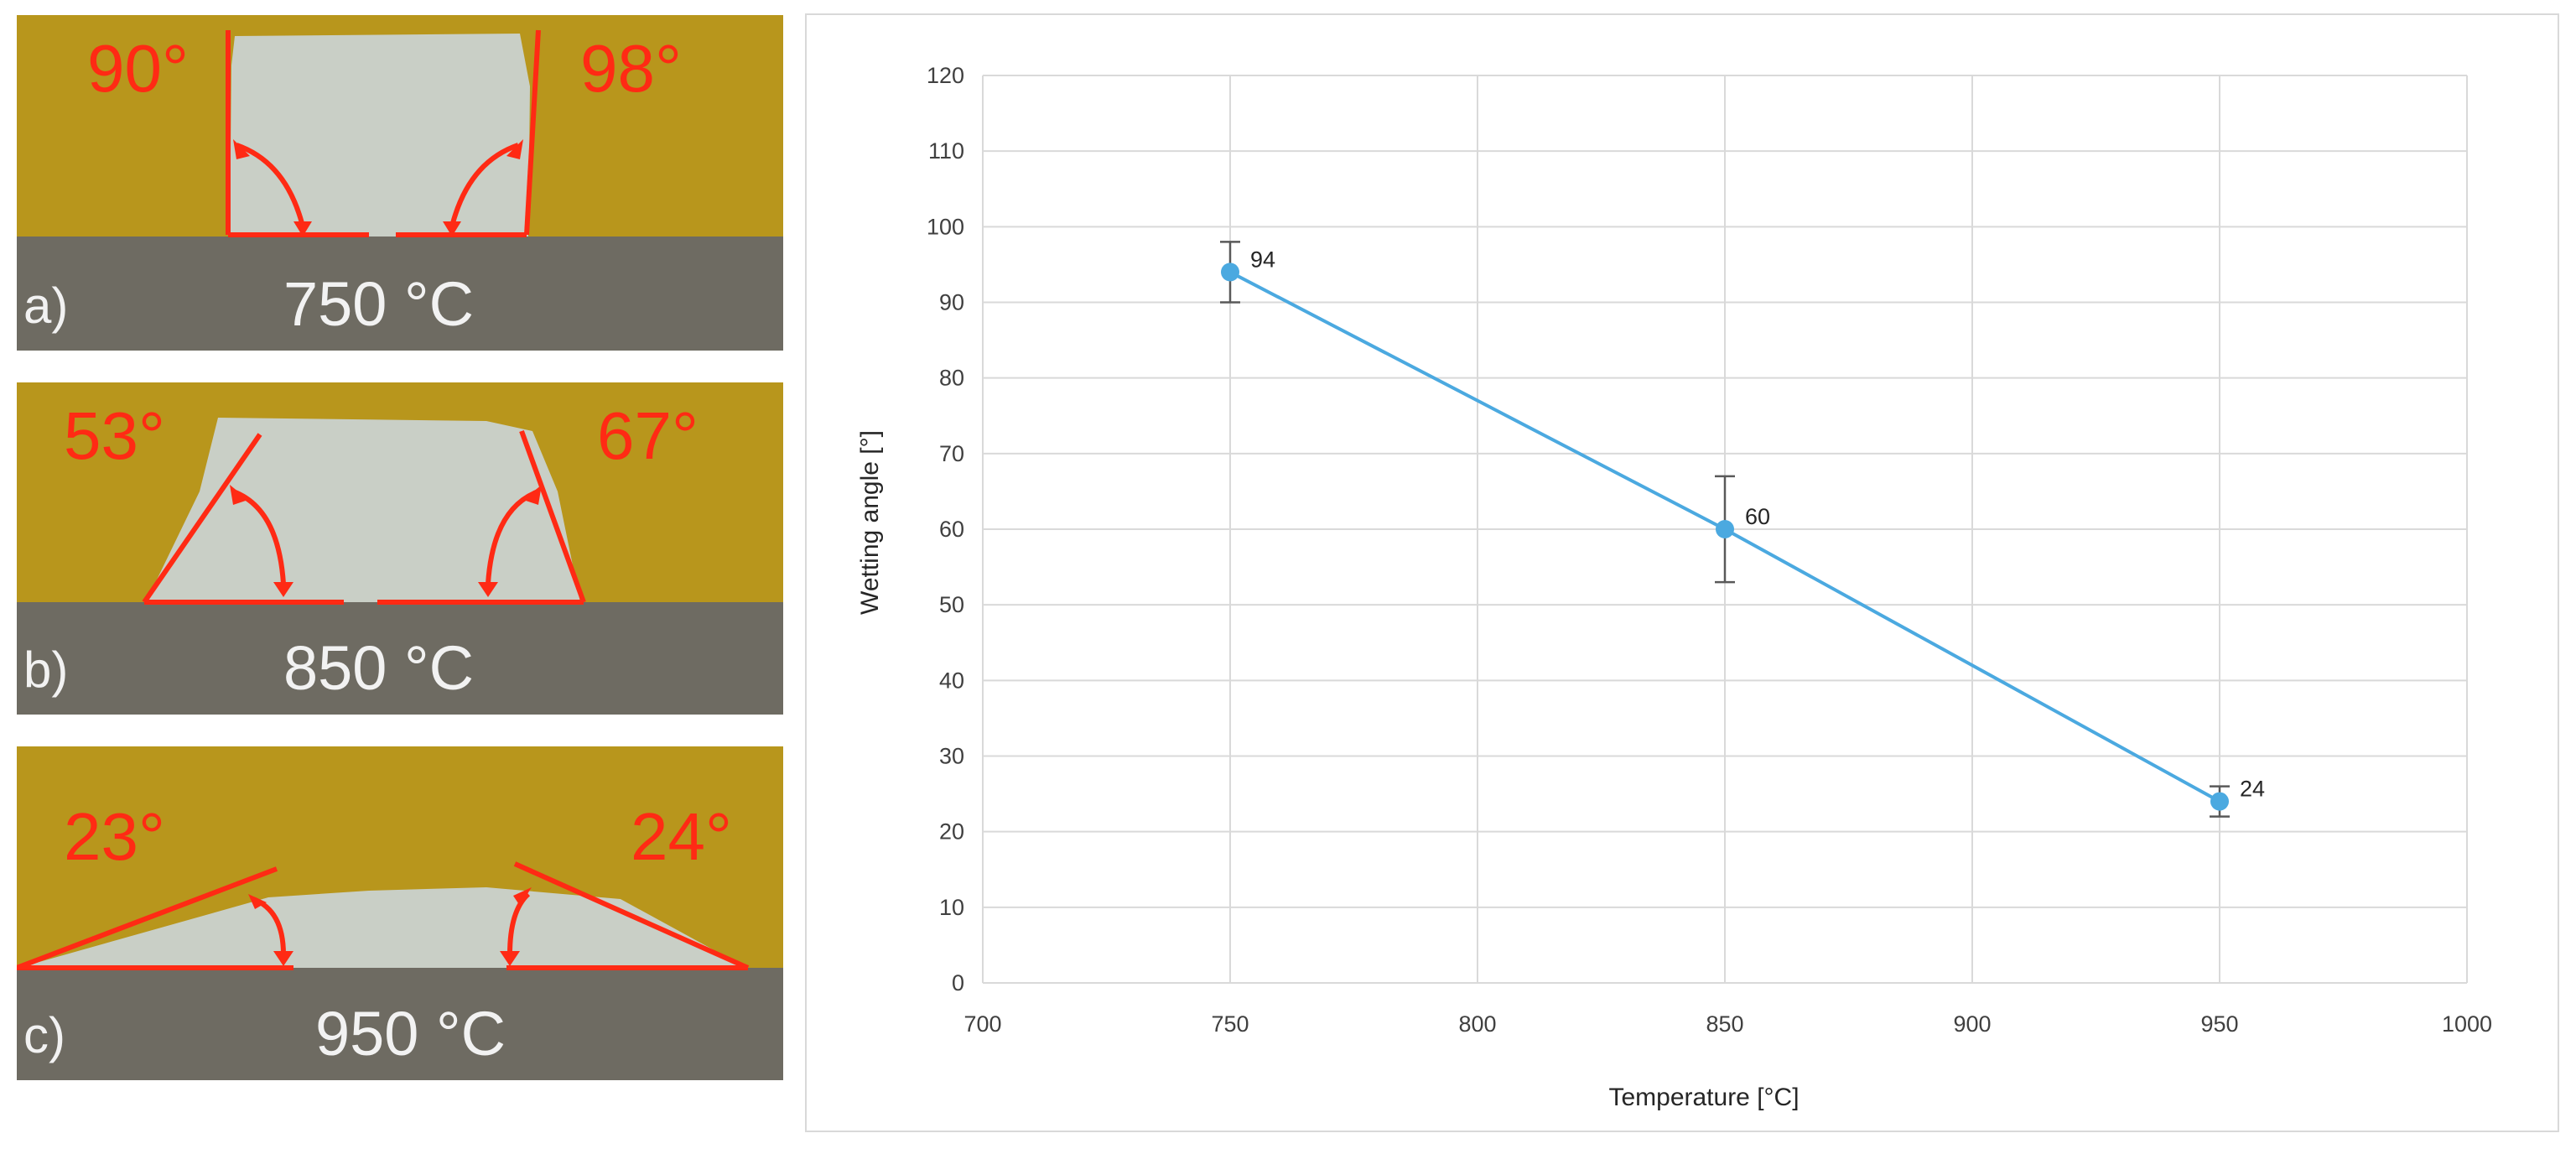 The height and width of the screenshot is (1154, 2576). Describe the element at coordinates (951, 302) in the screenshot. I see `y-tick-label: 90` at that location.